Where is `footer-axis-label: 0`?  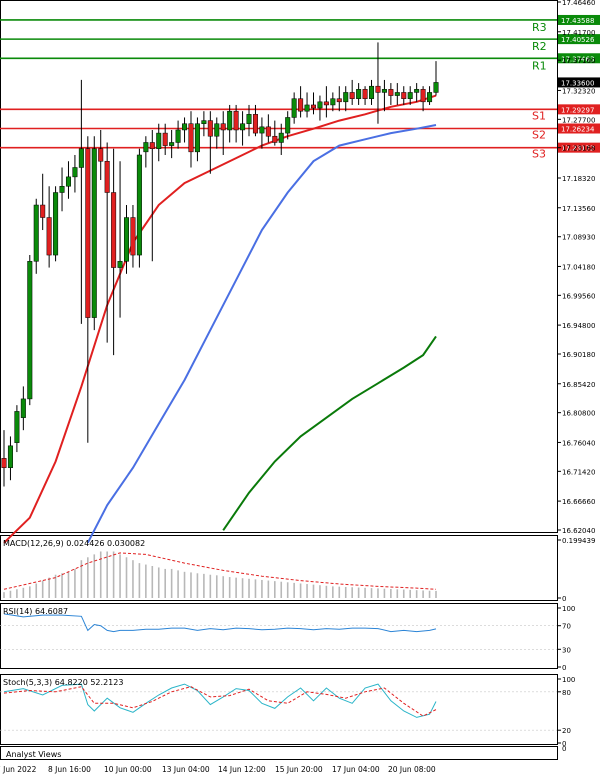 footer-axis-label: 0 is located at coordinates (564, 749).